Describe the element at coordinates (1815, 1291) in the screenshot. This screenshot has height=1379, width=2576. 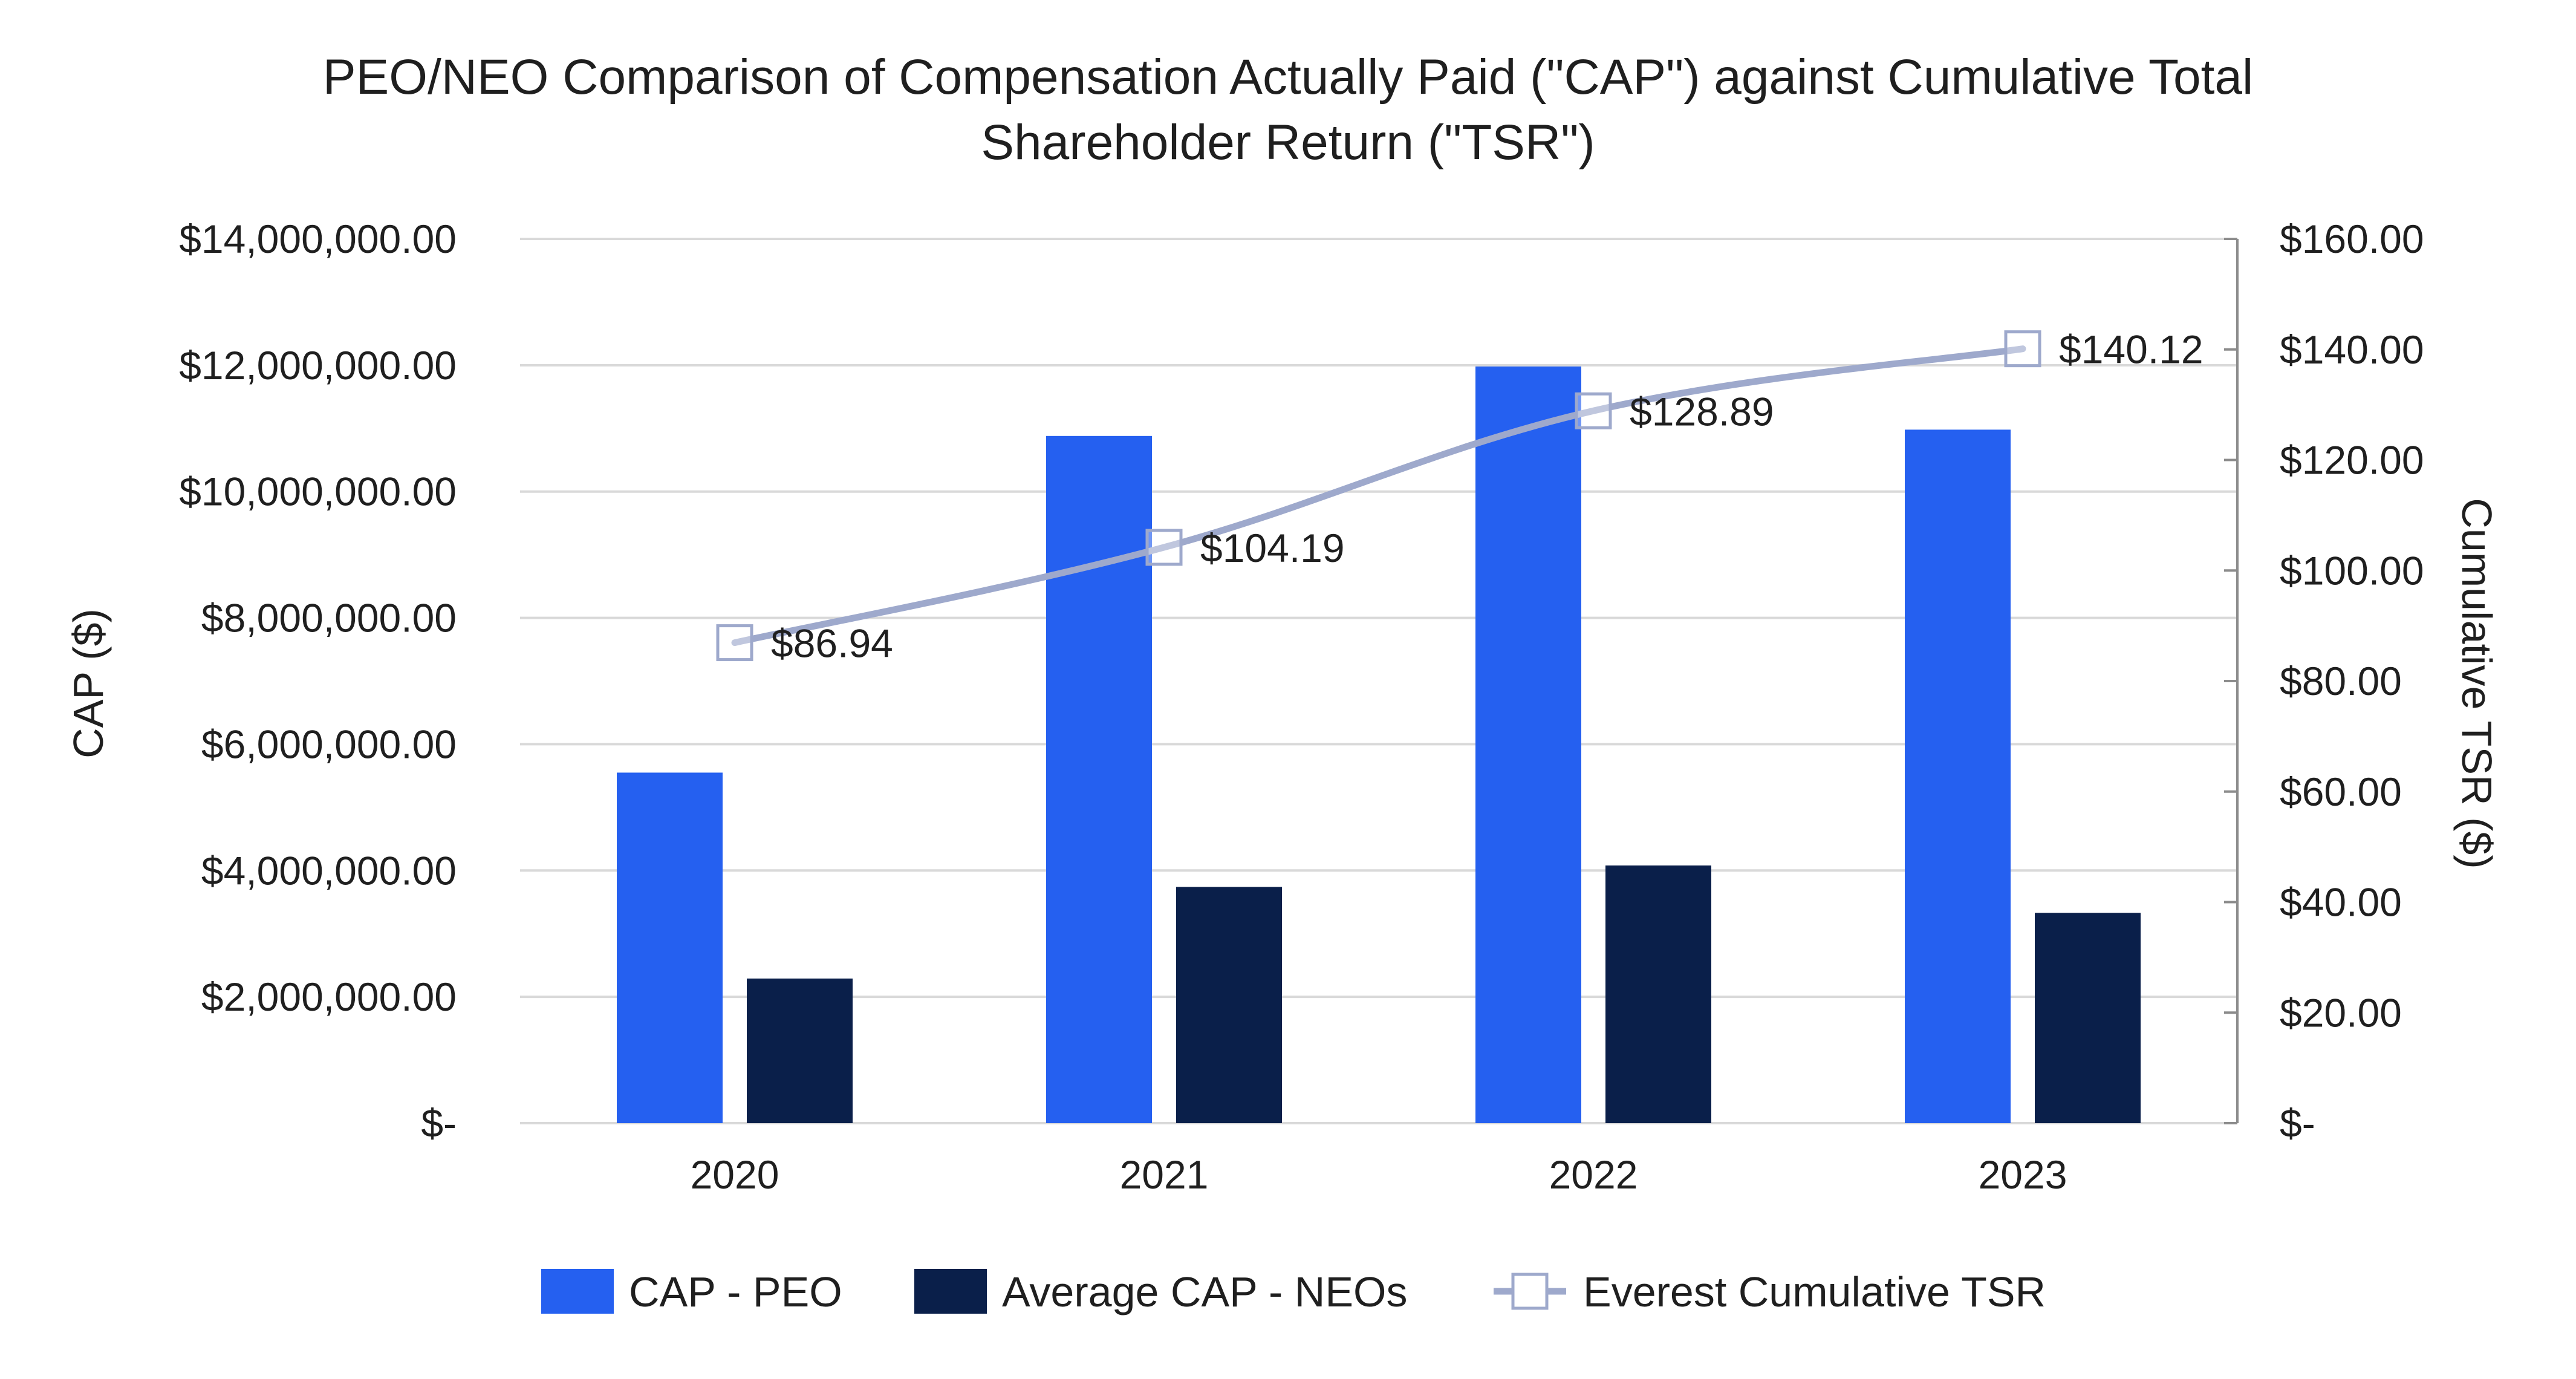
I see `legend-label: Everest Cumulative TSR` at that location.